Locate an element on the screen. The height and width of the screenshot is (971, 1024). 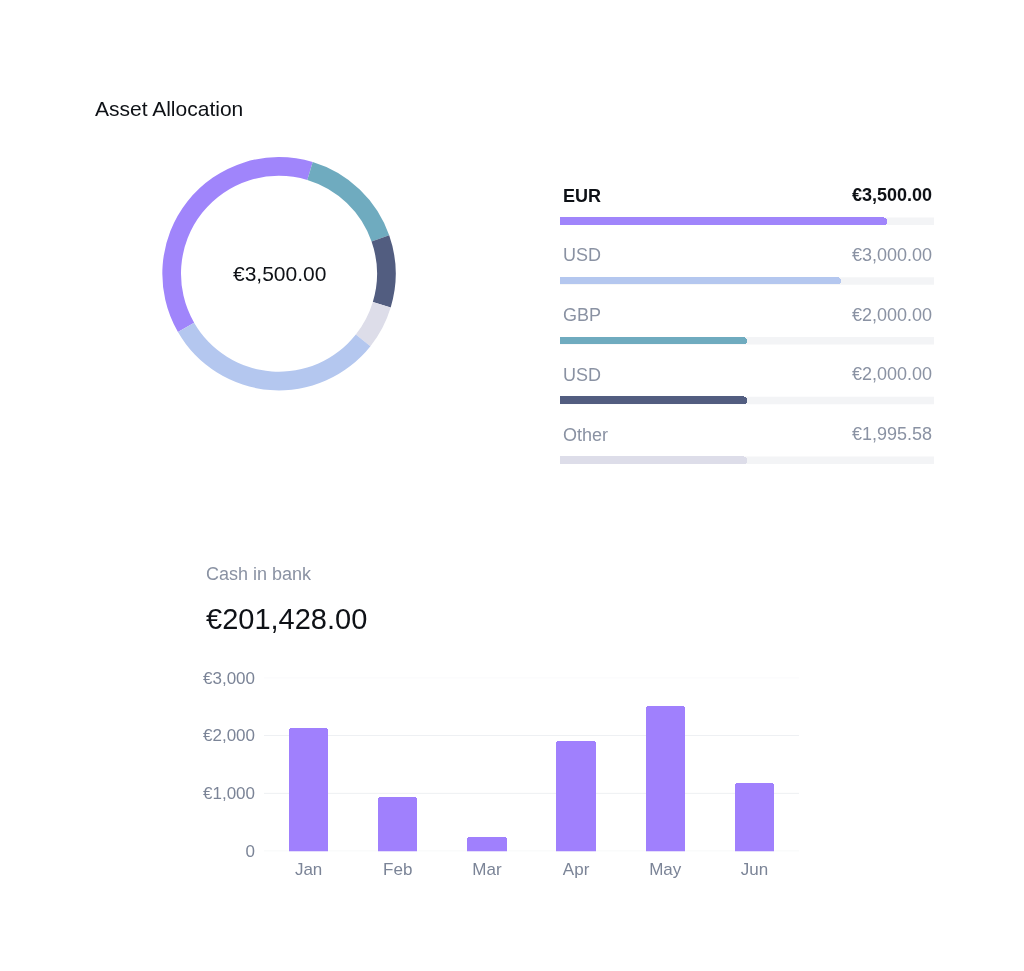
data-label: €3,000.00 is located at coordinates (892, 255).